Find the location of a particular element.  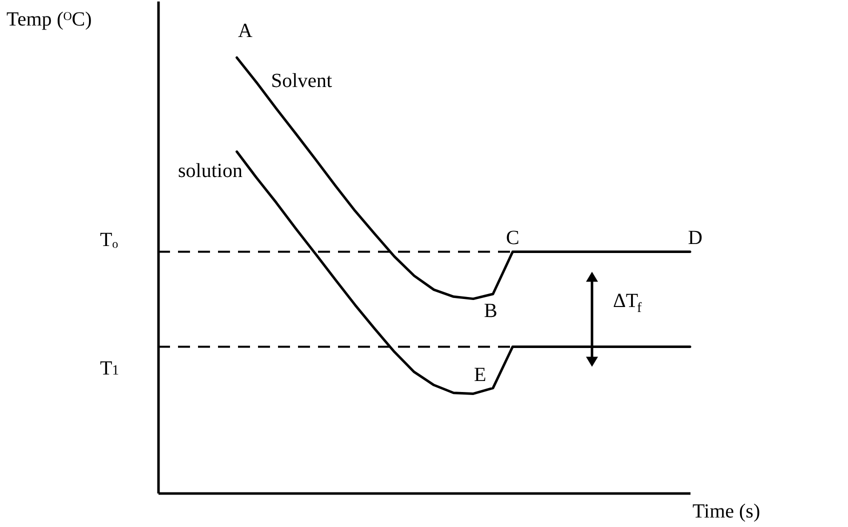

annotation: solution is located at coordinates (210, 171).